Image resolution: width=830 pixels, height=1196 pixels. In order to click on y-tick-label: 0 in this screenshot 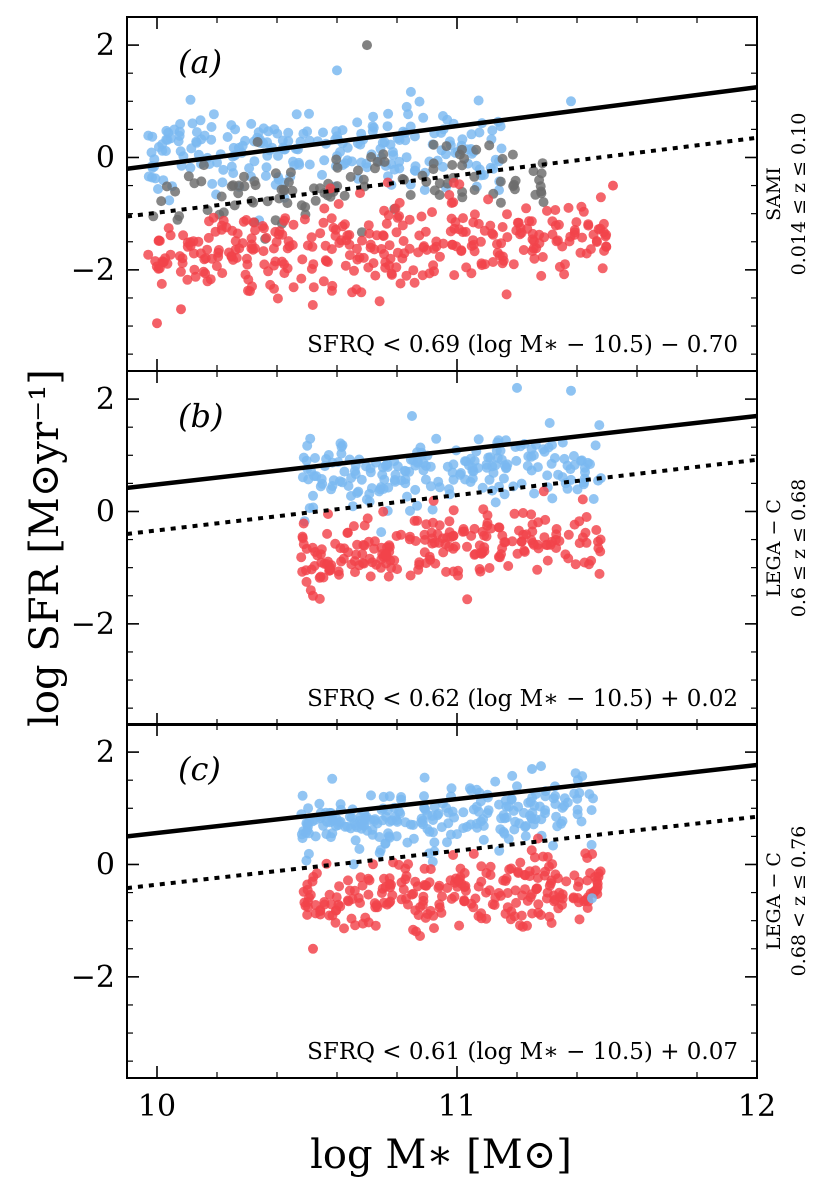, I will do `click(105, 157)`.